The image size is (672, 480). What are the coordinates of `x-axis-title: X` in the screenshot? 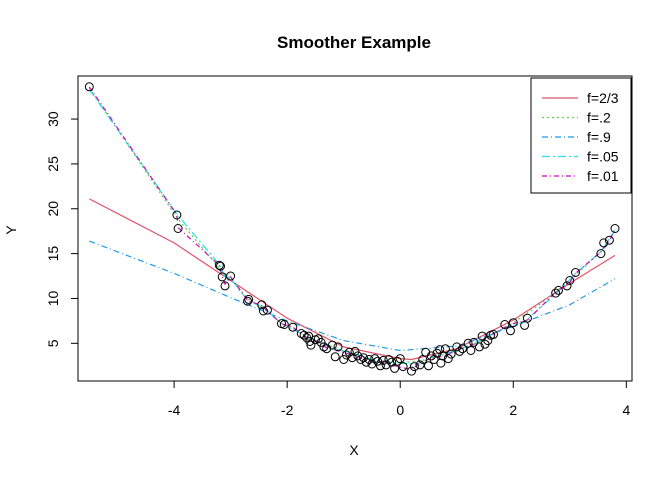 It's located at (354, 450).